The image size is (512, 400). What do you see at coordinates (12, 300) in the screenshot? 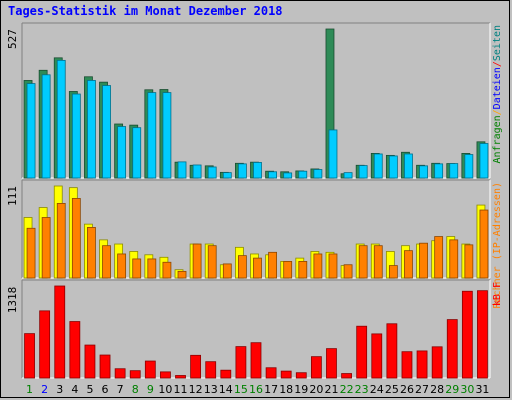
I see `panel-bottom-max-label: 1318` at bounding box center [12, 300].